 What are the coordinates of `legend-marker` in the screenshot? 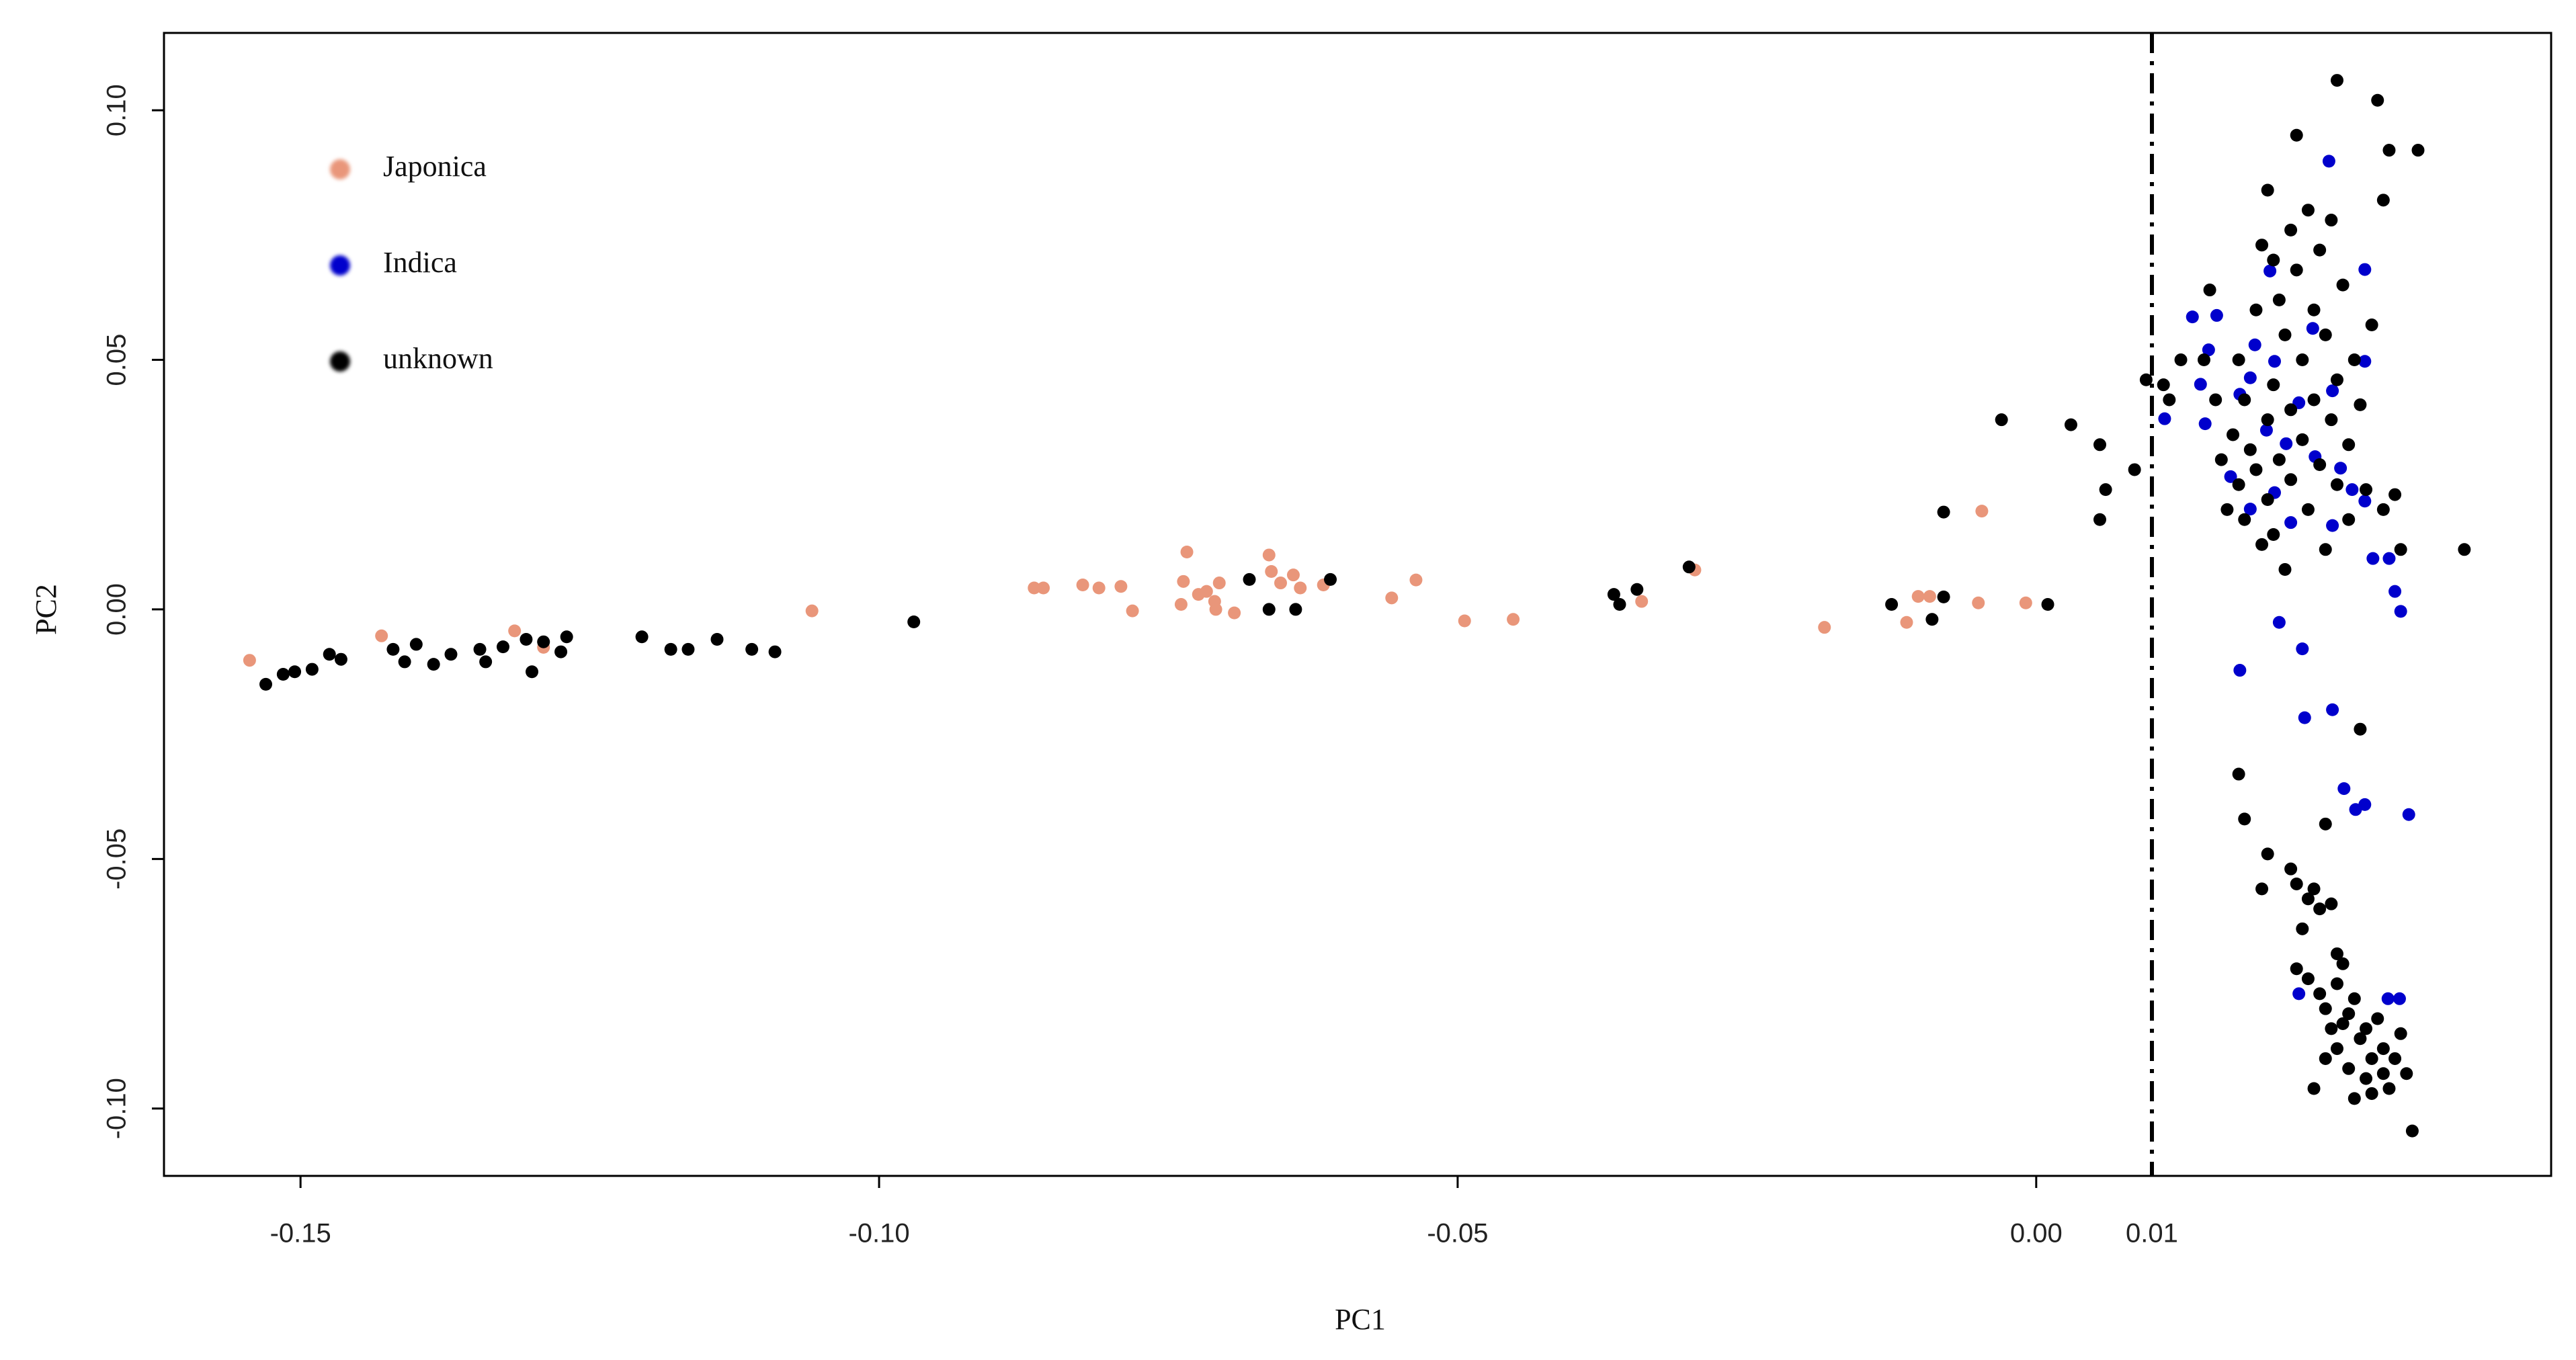 It's located at (340, 169).